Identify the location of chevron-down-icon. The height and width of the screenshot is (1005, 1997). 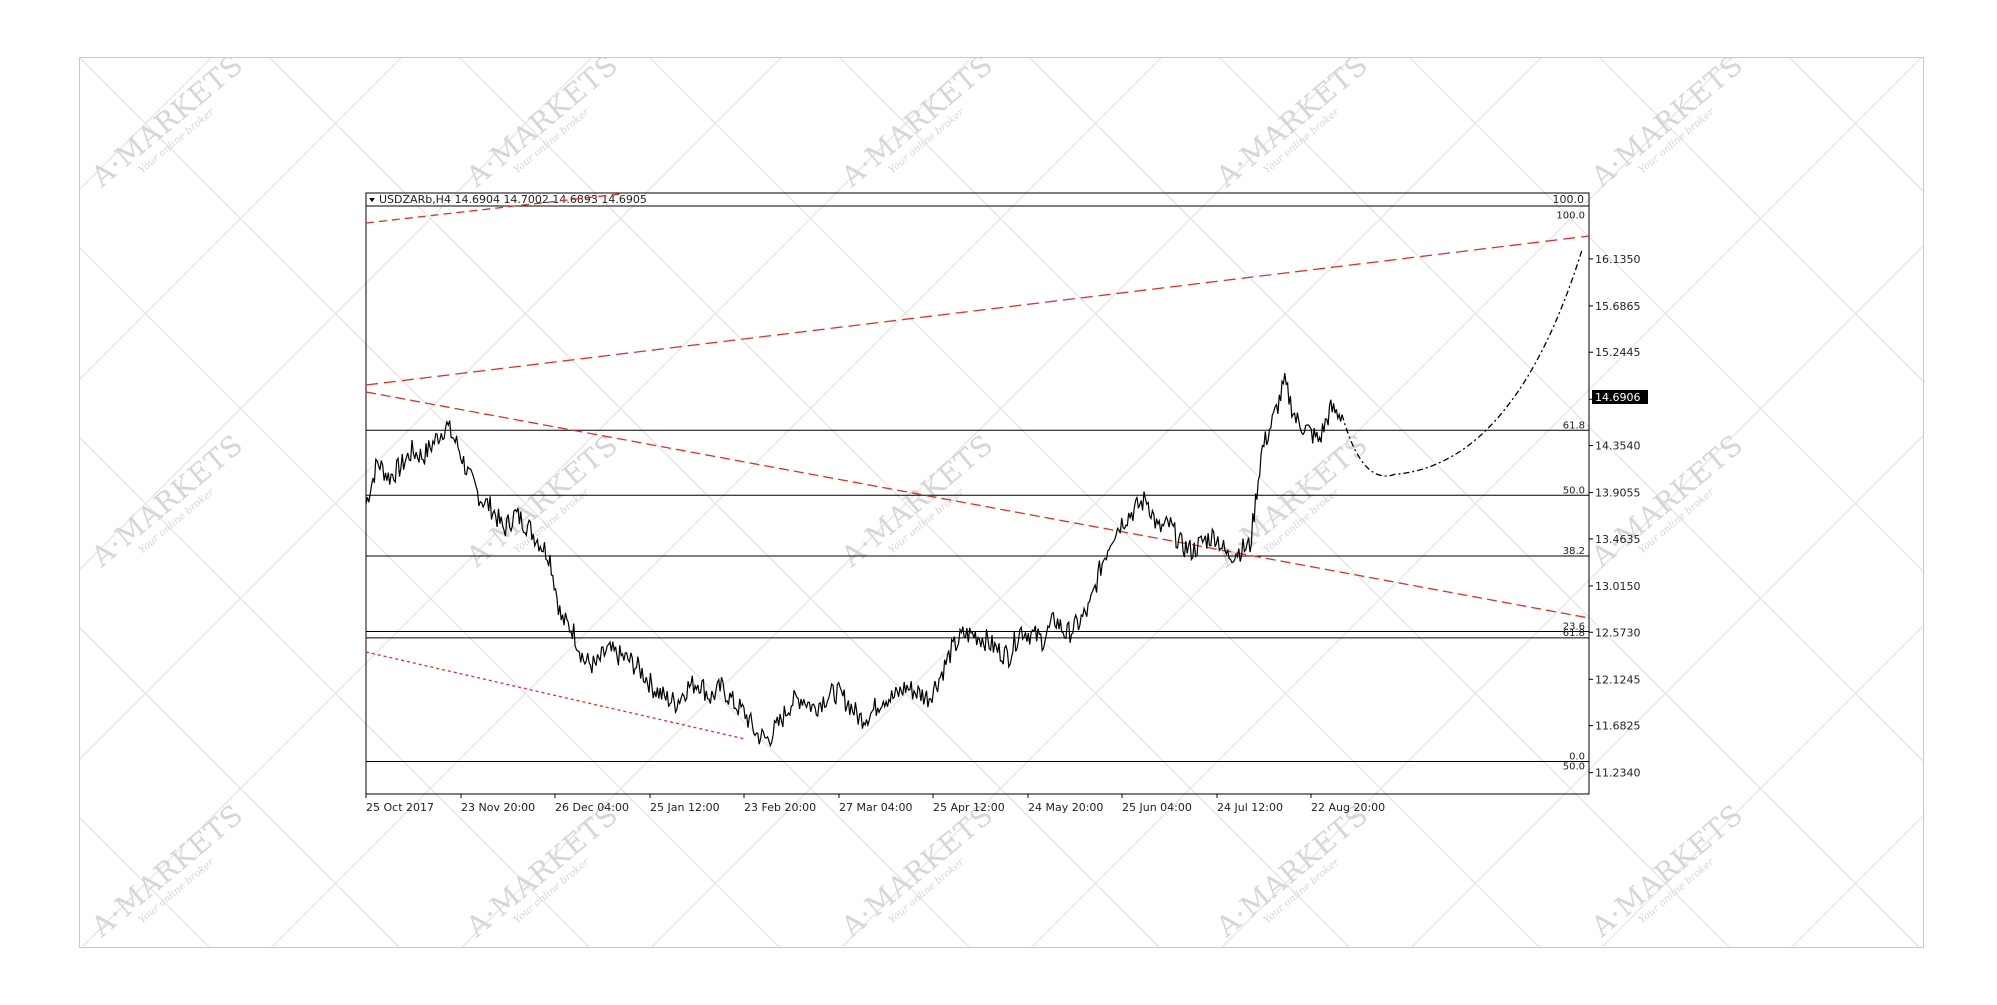
(372, 200).